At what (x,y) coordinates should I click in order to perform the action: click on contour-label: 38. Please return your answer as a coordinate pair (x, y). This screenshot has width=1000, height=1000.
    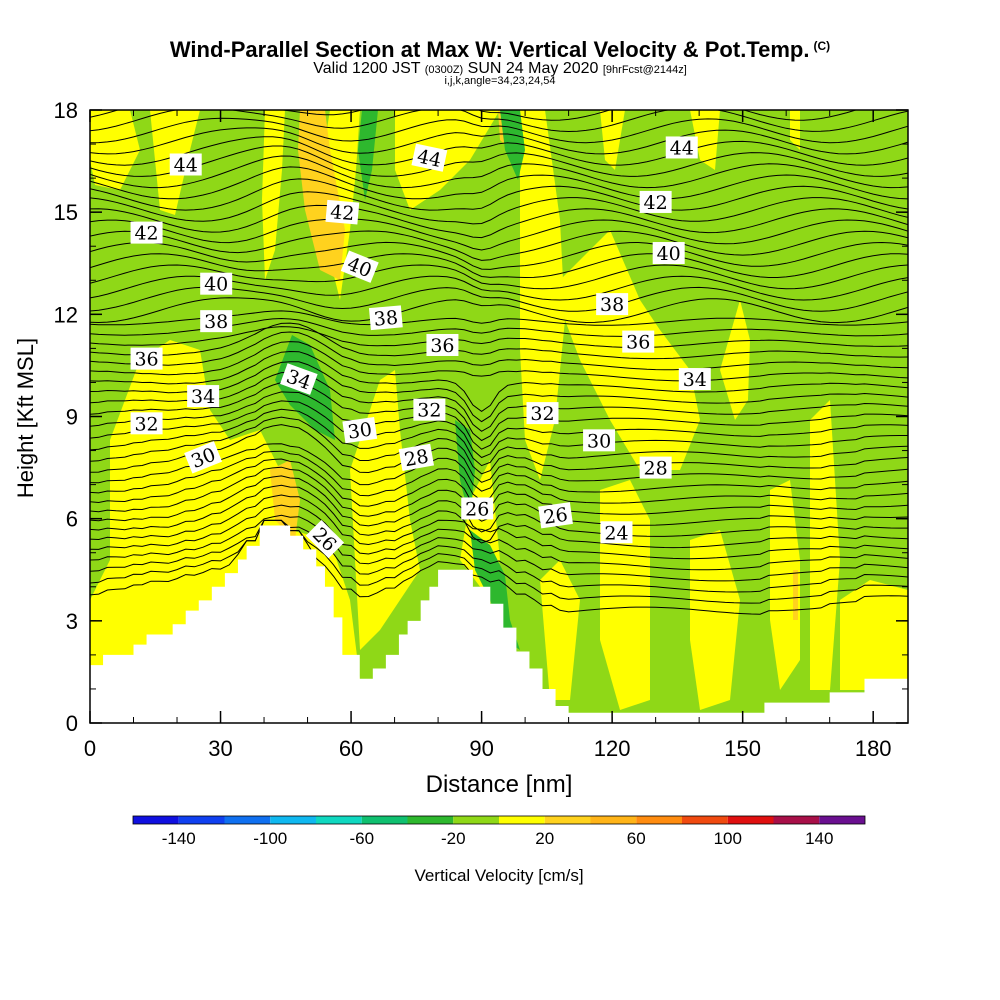
    Looking at the image, I should click on (216, 321).